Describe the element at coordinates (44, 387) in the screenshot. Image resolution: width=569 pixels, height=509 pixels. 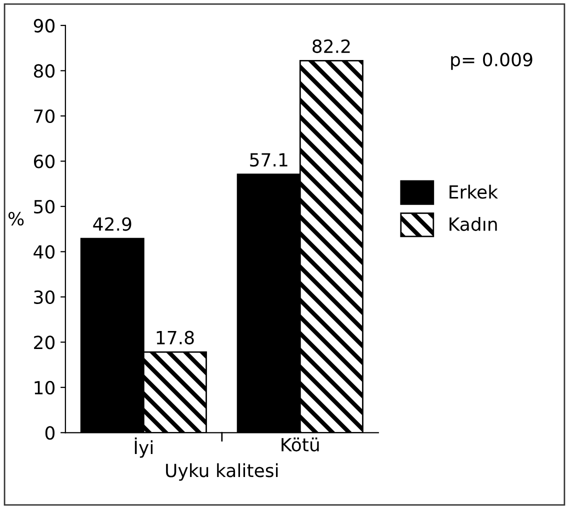
I see `y-tick-label: 10` at that location.